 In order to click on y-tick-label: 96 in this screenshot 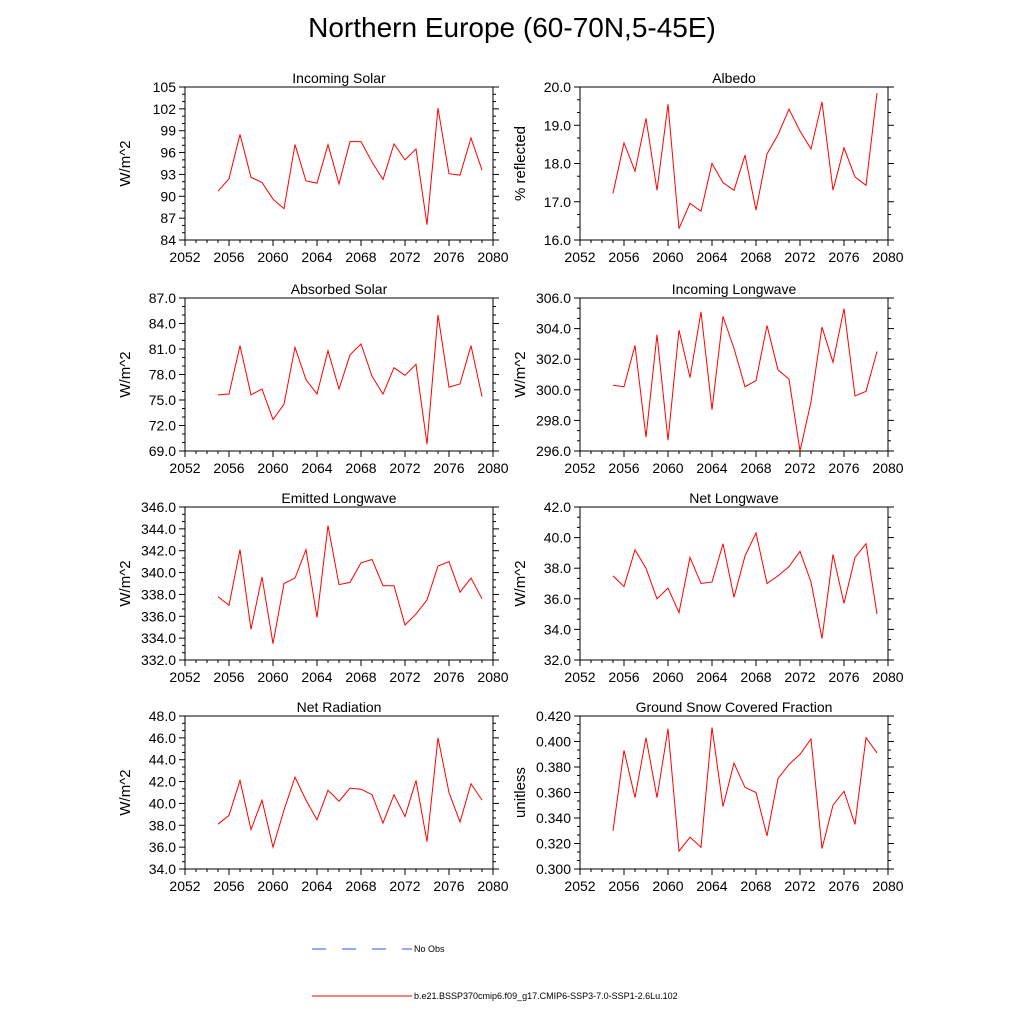, I will do `click(168, 153)`.